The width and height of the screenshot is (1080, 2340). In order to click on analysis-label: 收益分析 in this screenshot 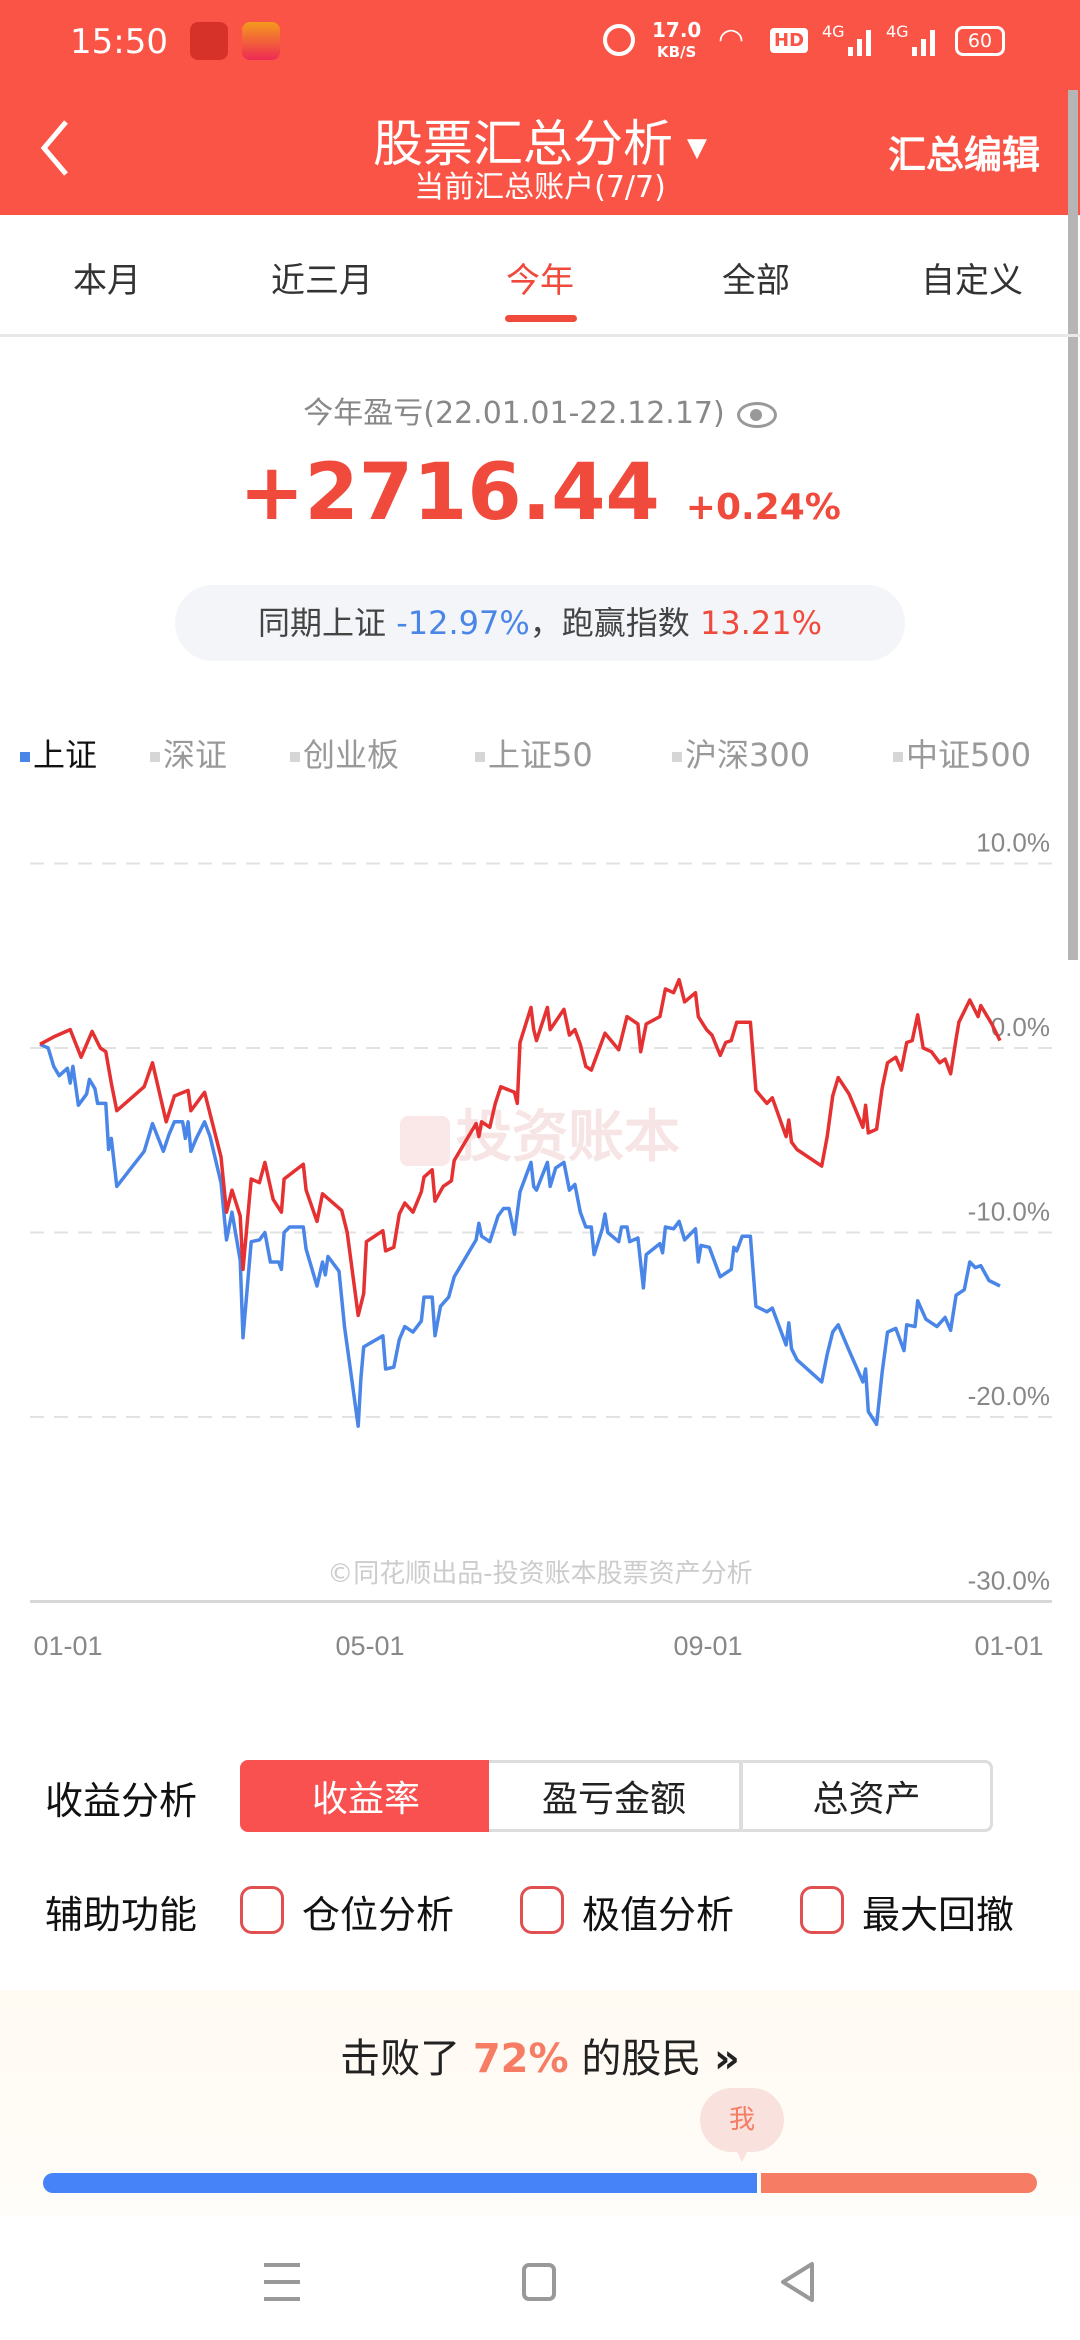, I will do `click(121, 1801)`.